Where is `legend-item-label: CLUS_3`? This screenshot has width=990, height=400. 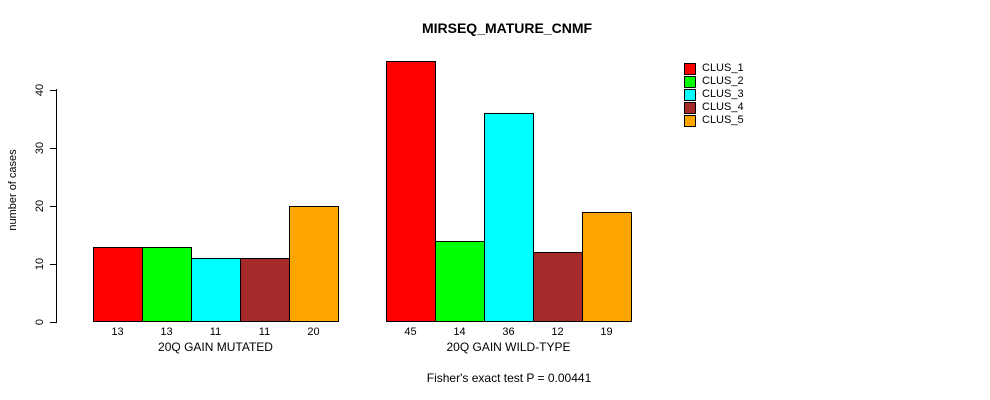 legend-item-label: CLUS_3 is located at coordinates (723, 94).